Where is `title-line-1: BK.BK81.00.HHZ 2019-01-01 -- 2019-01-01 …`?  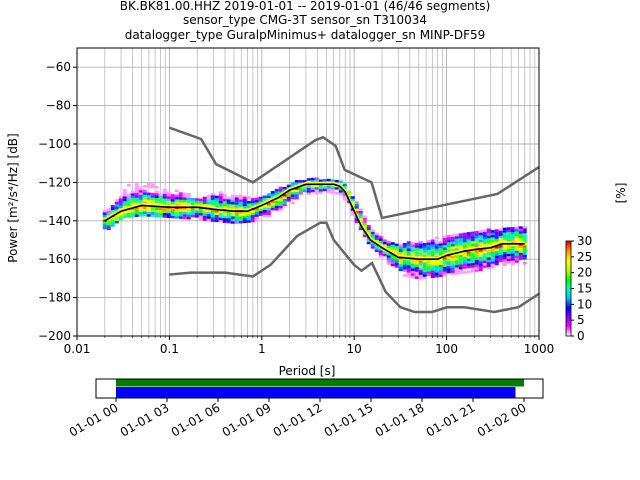
title-line-1: BK.BK81.00.HHZ 2019-01-01 -- 2019-01-01 … is located at coordinates (305, 6).